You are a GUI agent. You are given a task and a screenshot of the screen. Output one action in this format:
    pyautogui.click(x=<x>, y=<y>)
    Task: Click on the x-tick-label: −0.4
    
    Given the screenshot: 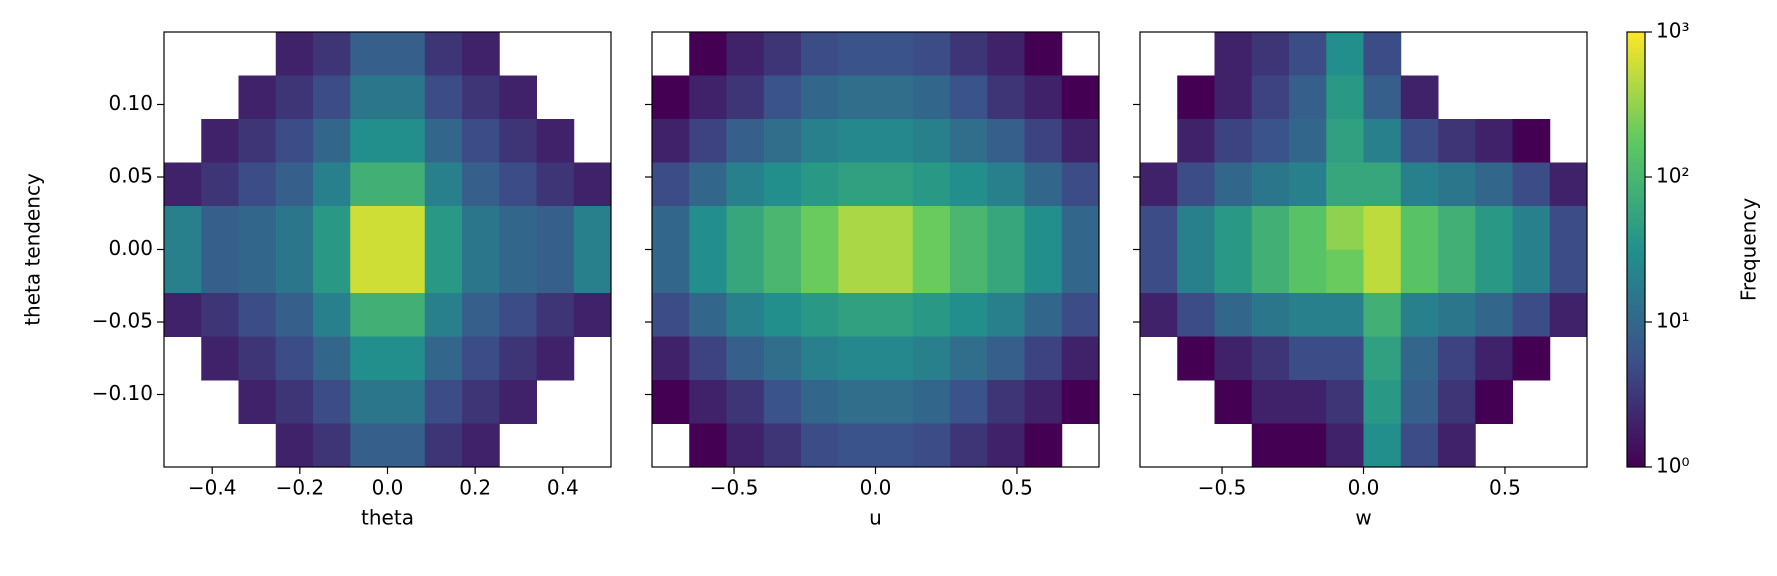 What is the action you would take?
    pyautogui.click(x=212, y=488)
    